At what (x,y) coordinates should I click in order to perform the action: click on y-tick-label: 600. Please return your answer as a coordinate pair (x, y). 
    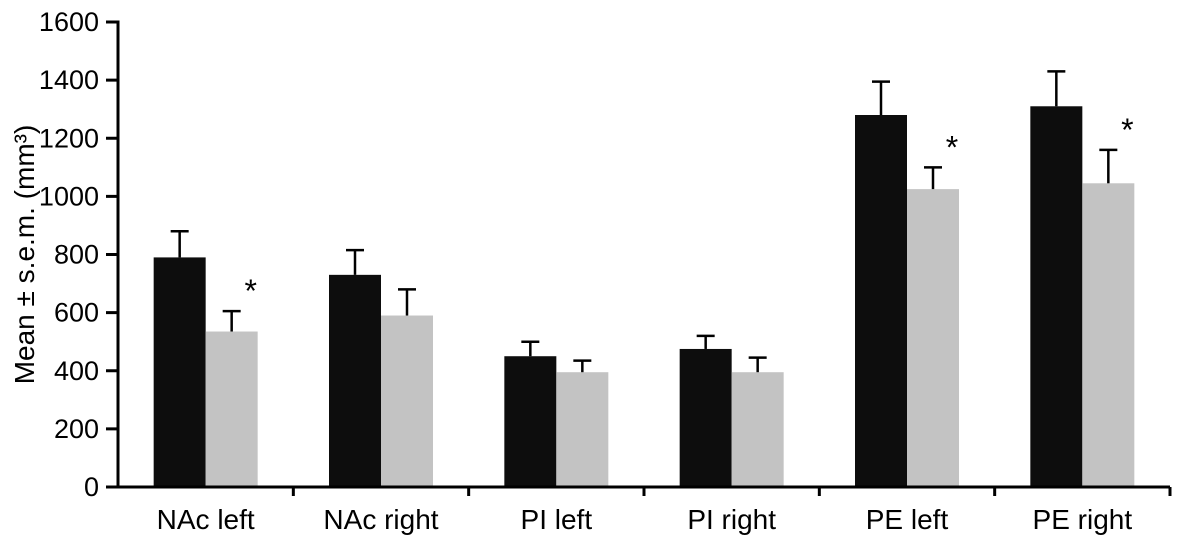
    Looking at the image, I should click on (76, 313).